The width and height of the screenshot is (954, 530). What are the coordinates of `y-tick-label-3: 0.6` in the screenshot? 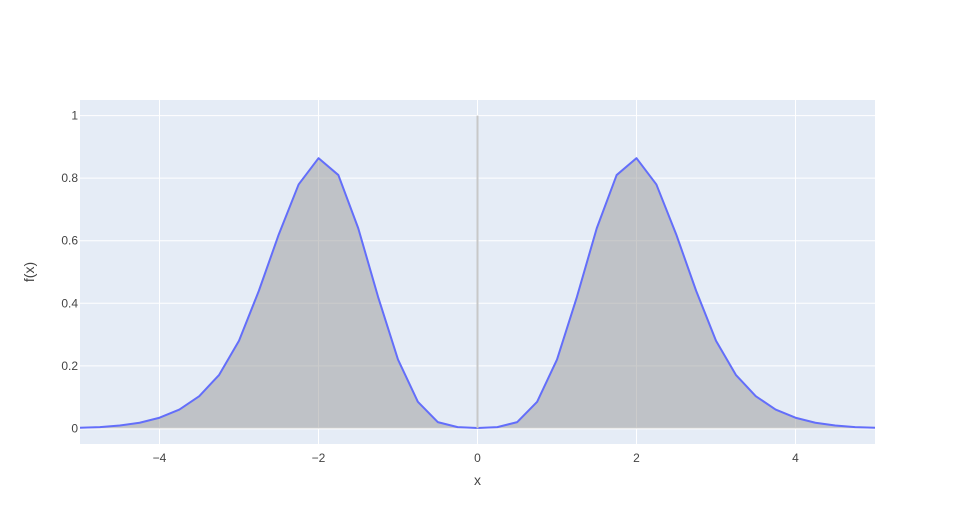 It's located at (69, 241).